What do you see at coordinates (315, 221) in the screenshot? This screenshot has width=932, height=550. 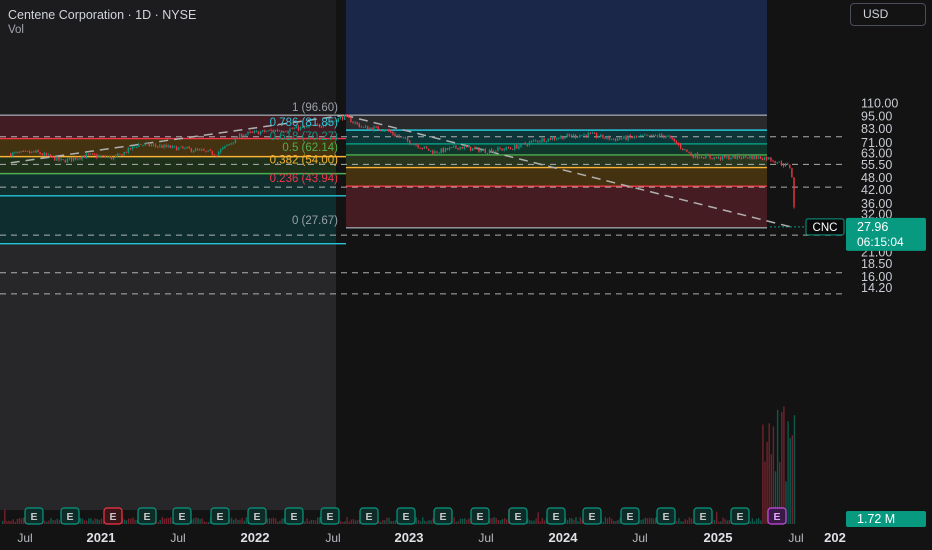 I see `fib-level-label: 0 (27.67)` at bounding box center [315, 221].